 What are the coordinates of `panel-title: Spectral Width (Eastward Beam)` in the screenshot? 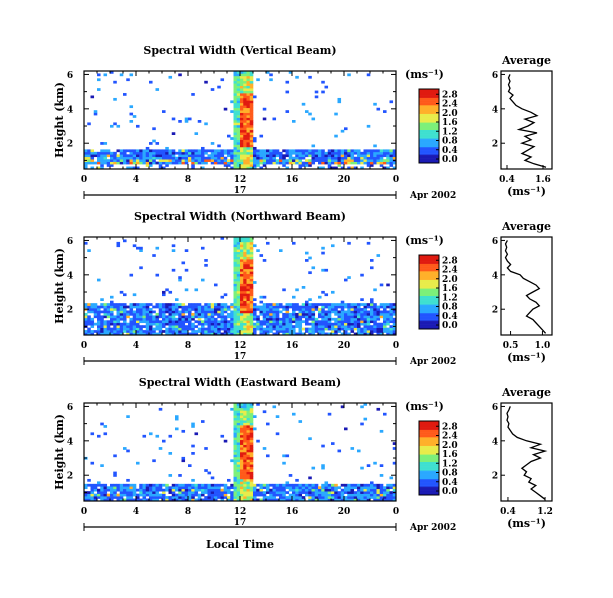 It's located at (240, 382).